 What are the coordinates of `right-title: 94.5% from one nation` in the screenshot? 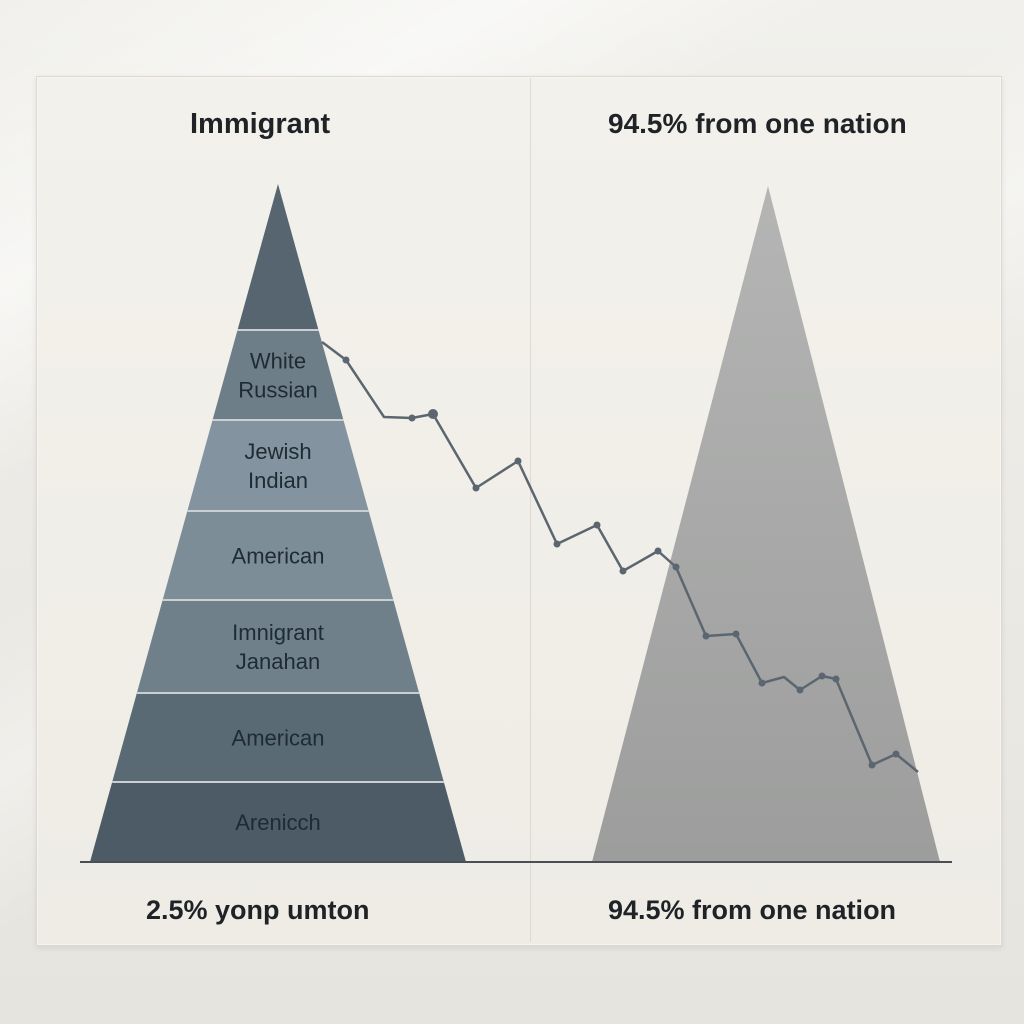 It's located at (757, 123).